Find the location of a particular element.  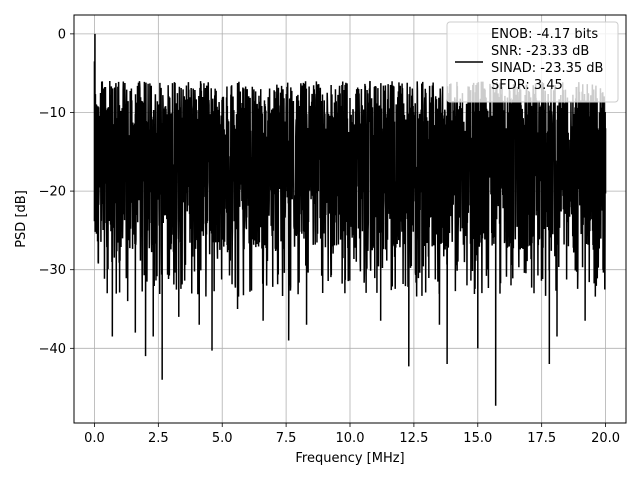

y-tick-label: −30 is located at coordinates (52, 270).